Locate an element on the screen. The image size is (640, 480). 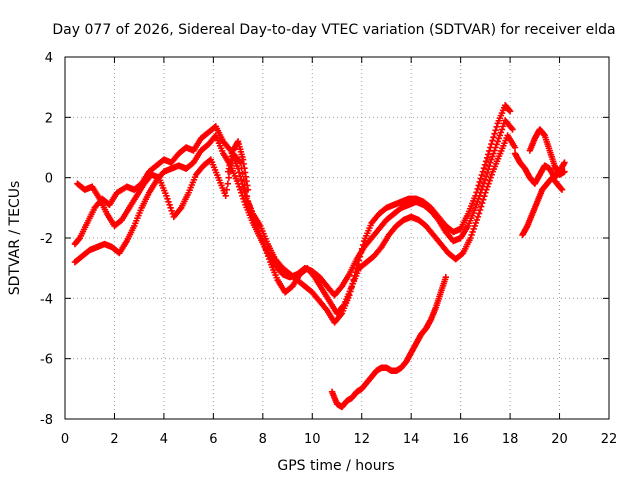
x-tick-labels: 0 2 4 6 8 10 12 14 16 18 20 22 is located at coordinates (339, 439).